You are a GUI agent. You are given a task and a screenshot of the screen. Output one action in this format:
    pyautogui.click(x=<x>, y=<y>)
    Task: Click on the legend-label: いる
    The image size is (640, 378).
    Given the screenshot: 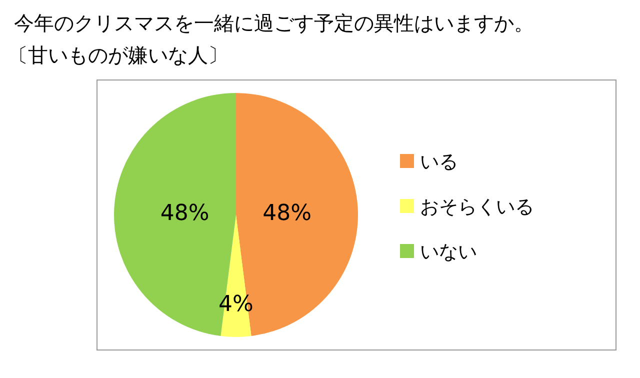 What is the action you would take?
    pyautogui.click(x=439, y=162)
    